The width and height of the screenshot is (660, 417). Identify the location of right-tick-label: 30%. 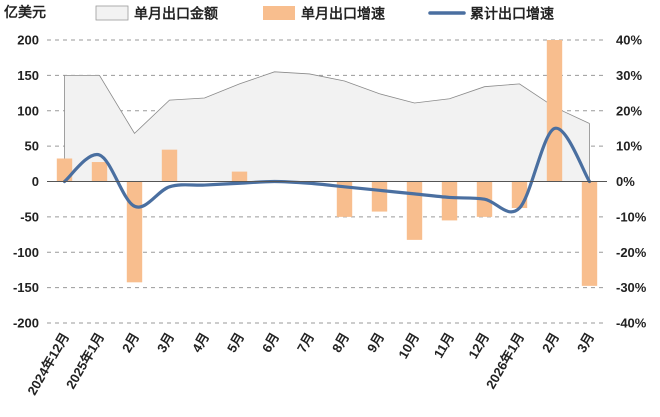
(629, 75).